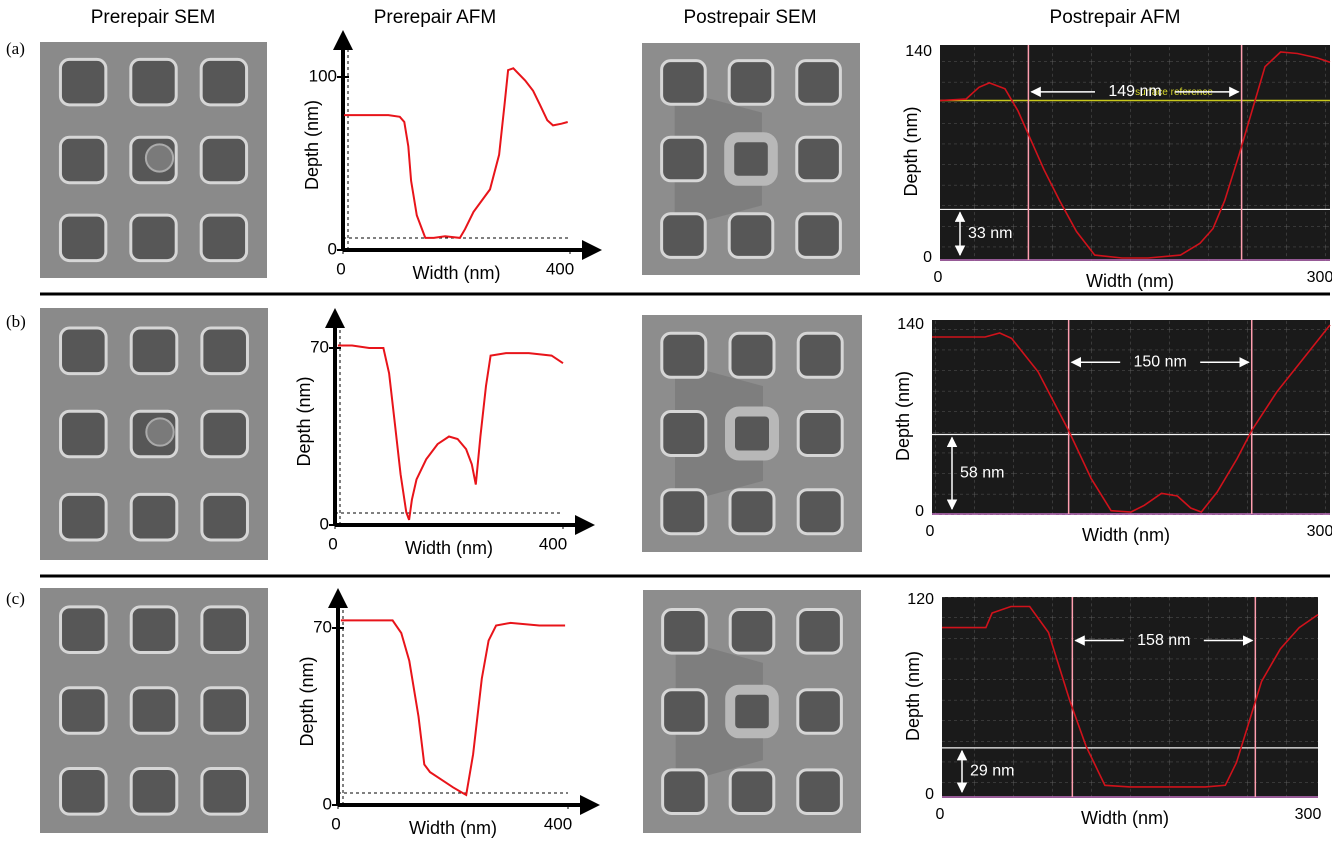  What do you see at coordinates (982, 472) in the screenshot?
I see `depth-label: 58 nm` at bounding box center [982, 472].